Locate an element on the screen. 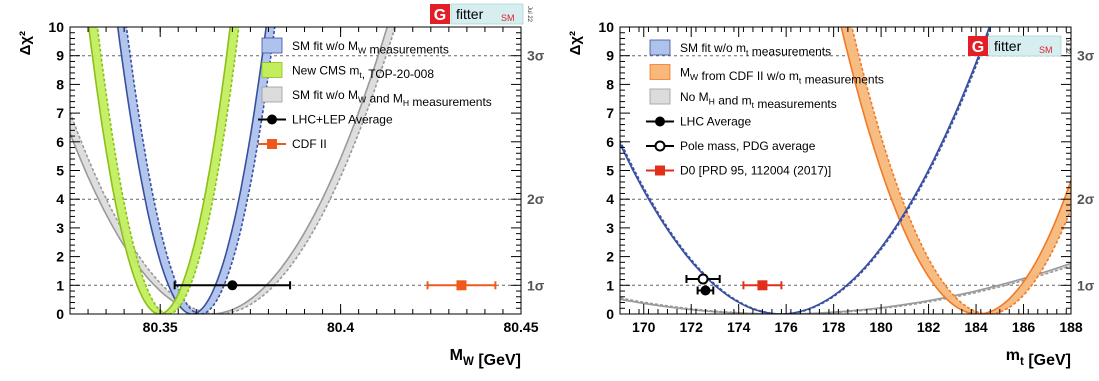  legend-label: No MH and mt measurements is located at coordinates (758, 100).